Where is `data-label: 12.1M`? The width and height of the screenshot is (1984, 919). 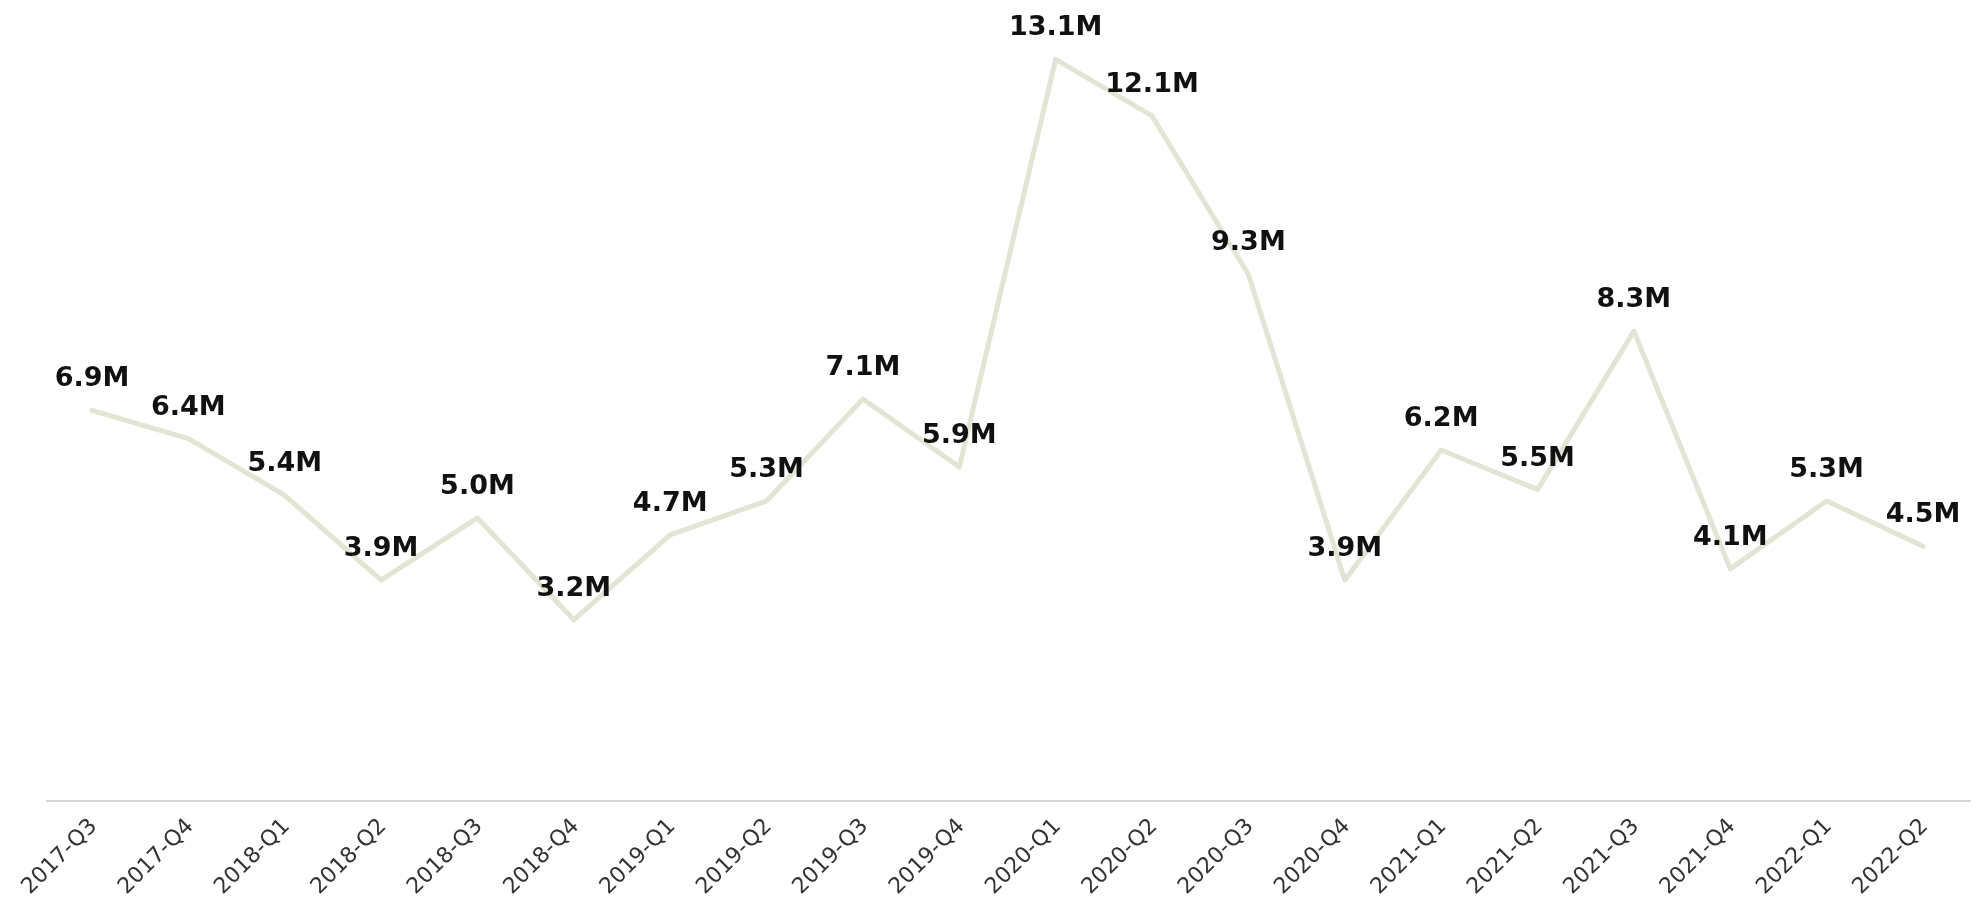 data-label: 12.1M is located at coordinates (1152, 82).